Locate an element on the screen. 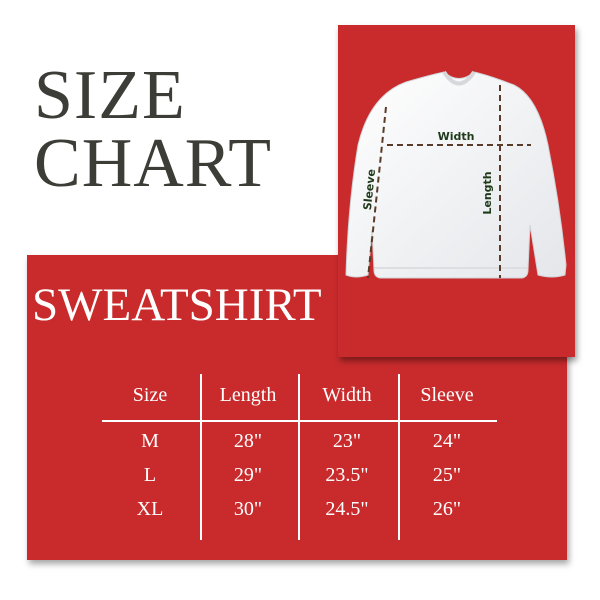 The height and width of the screenshot is (600, 600). product-name: SWEATSHIRT is located at coordinates (177, 305).